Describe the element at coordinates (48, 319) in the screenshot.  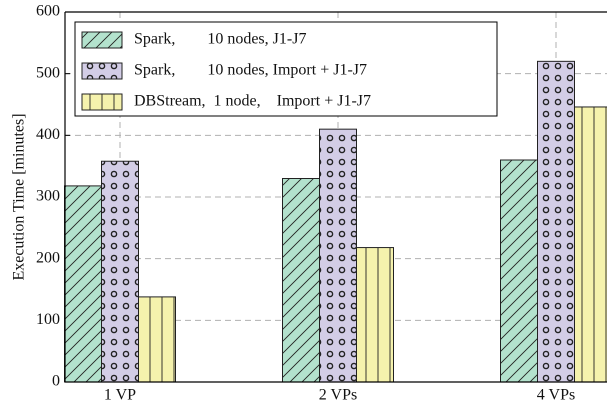
I see `y-tick-label: 100` at that location.